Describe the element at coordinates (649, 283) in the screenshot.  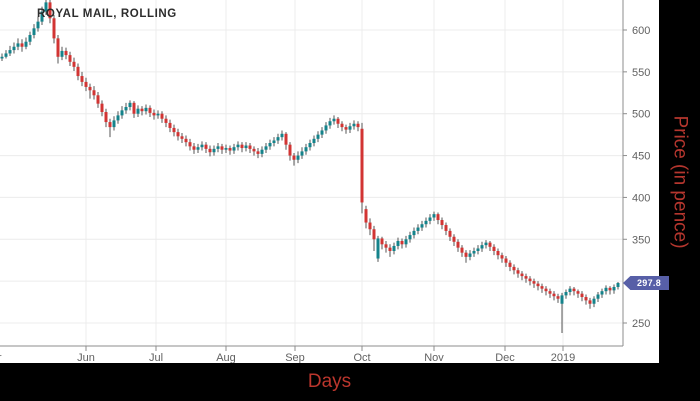
I see `last-price-value: 297.8` at that location.